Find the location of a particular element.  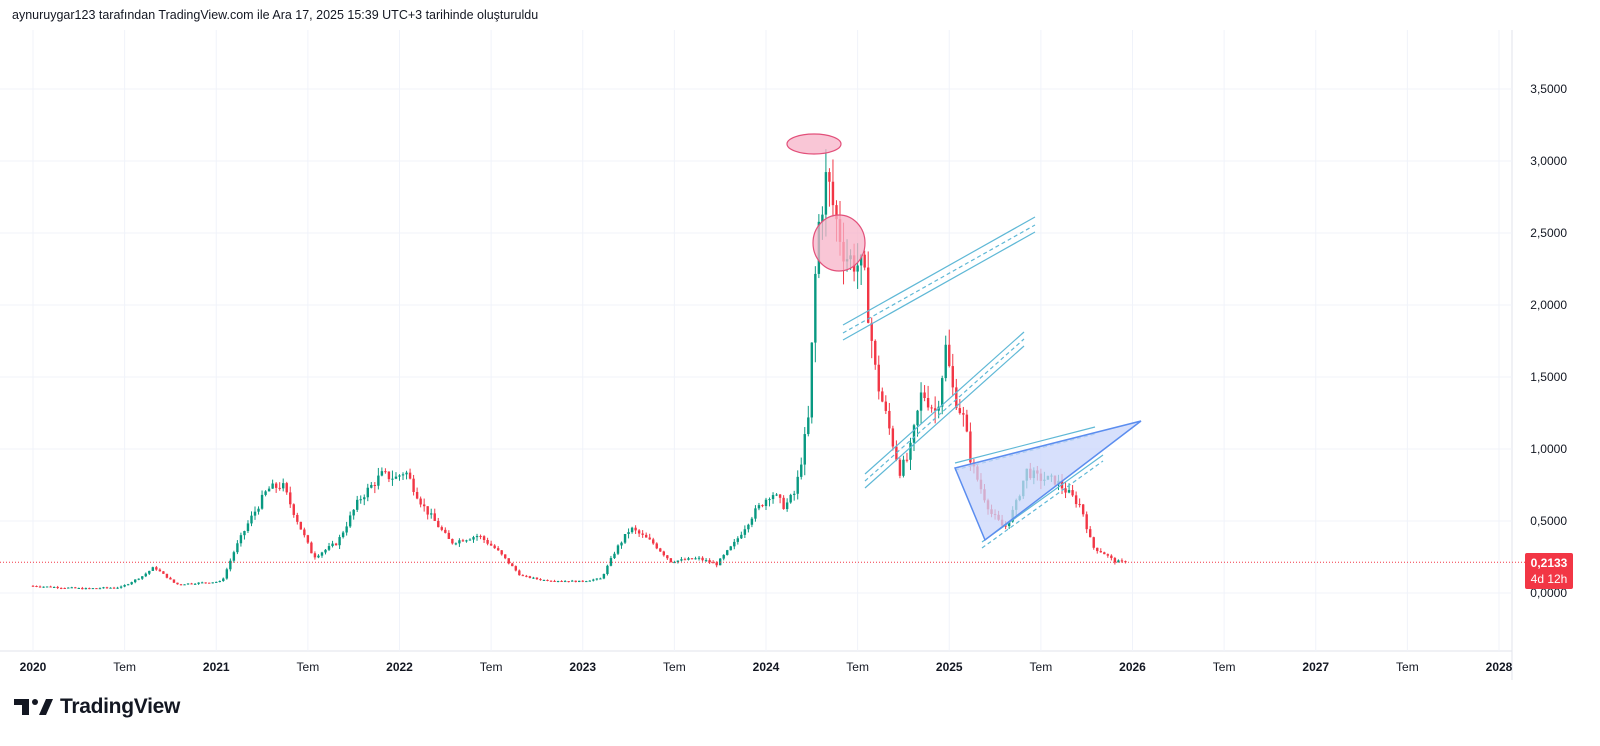

x-tick-label: 2022 is located at coordinates (399, 667).